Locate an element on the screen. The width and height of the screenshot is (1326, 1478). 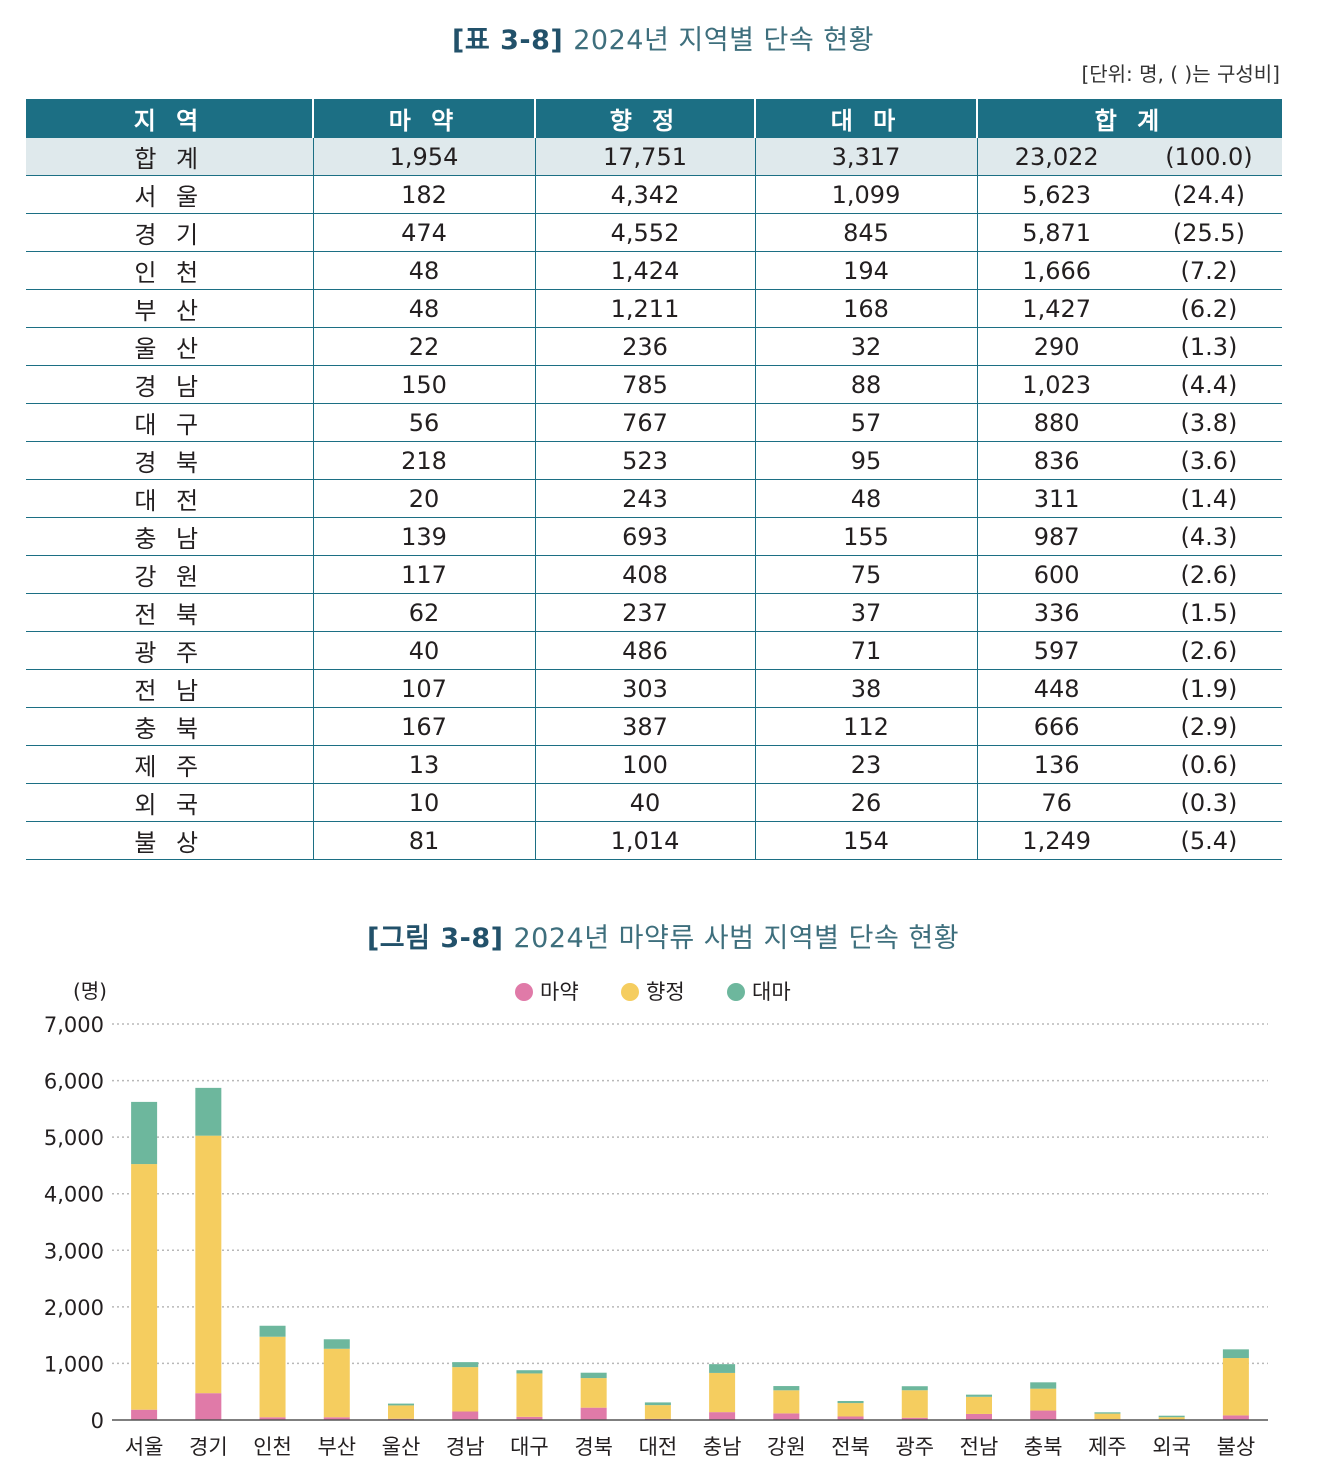
row-sum-cell: 1,249 (5.4) is located at coordinates (1129, 840).